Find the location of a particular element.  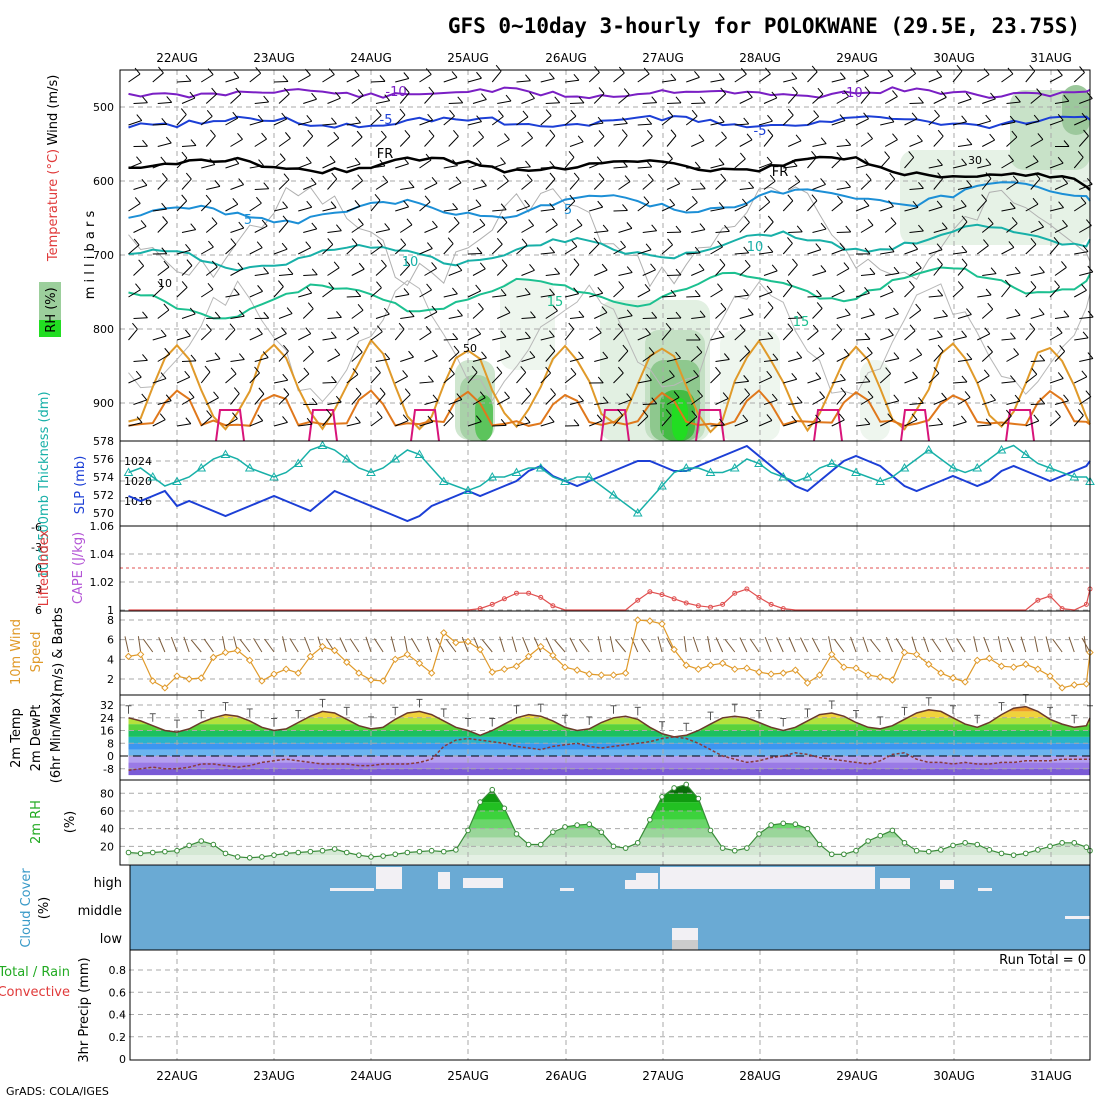

temperature-band is located at coordinates (609, 740).